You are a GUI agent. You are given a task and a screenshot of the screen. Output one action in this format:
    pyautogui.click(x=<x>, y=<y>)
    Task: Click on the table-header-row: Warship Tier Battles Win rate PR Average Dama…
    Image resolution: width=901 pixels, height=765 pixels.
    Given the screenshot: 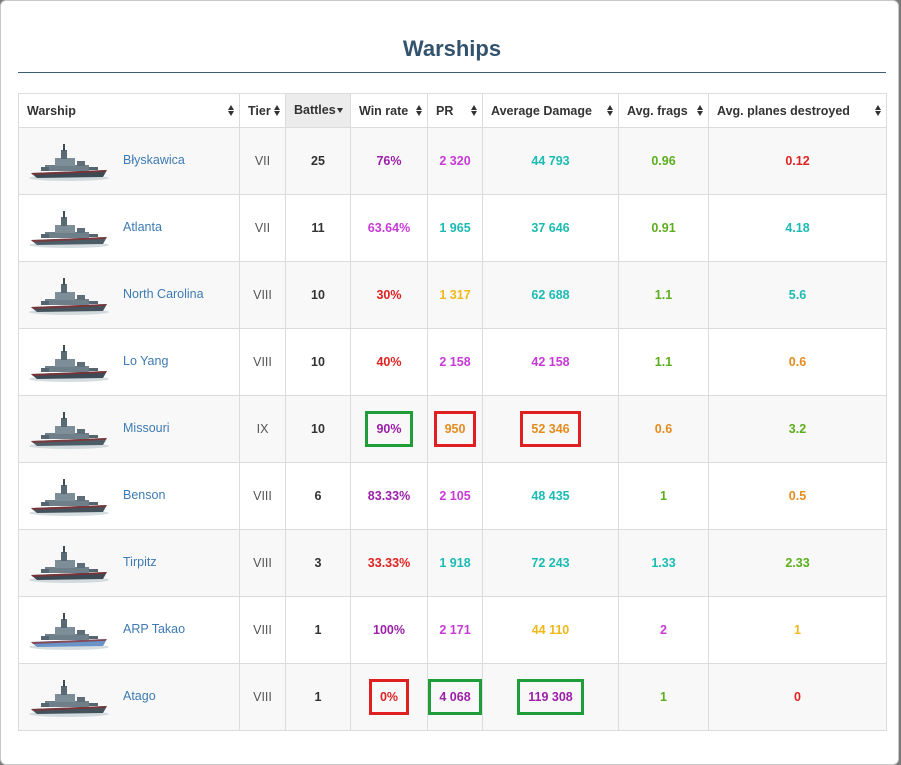 What is the action you would take?
    pyautogui.click(x=452, y=110)
    